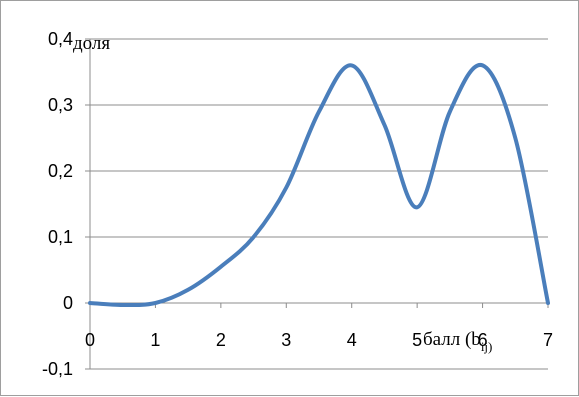 The width and height of the screenshot is (579, 397). I want to click on x-tick-label: 7, so click(548, 340).